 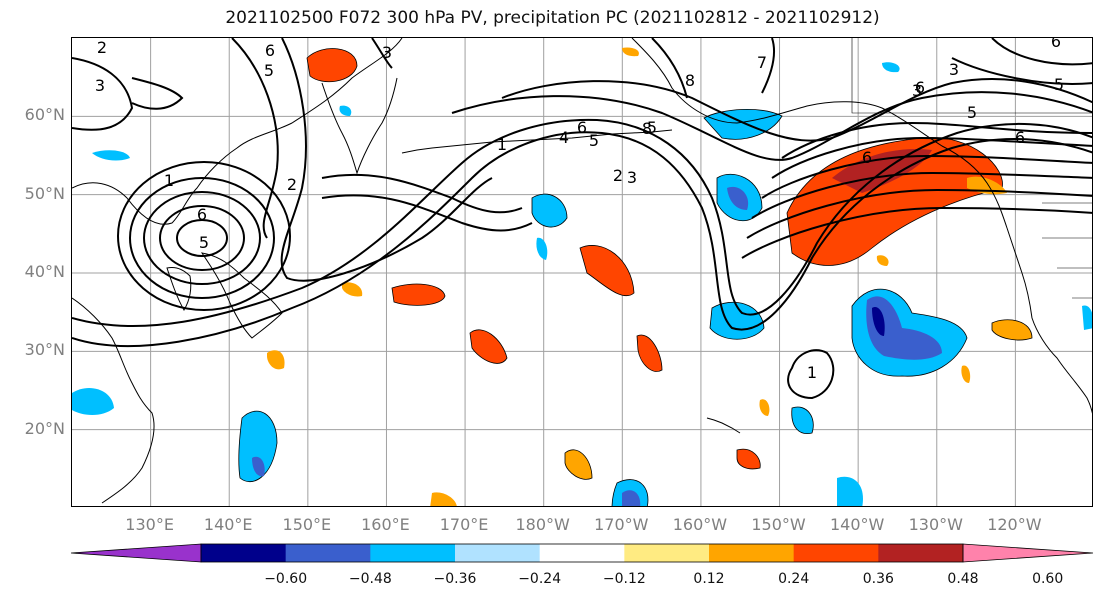 What do you see at coordinates (1014, 524) in the screenshot?
I see `longitude-tick-label: 120°W` at bounding box center [1014, 524].